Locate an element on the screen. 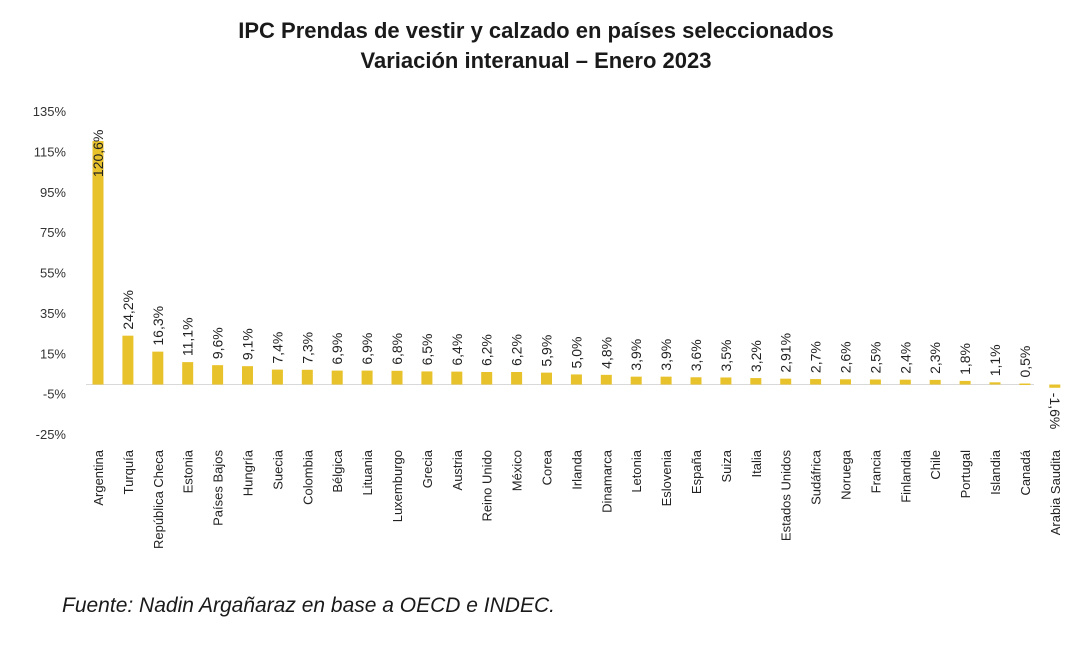  category-label: Arabia Saudita is located at coordinates (1055, 492).